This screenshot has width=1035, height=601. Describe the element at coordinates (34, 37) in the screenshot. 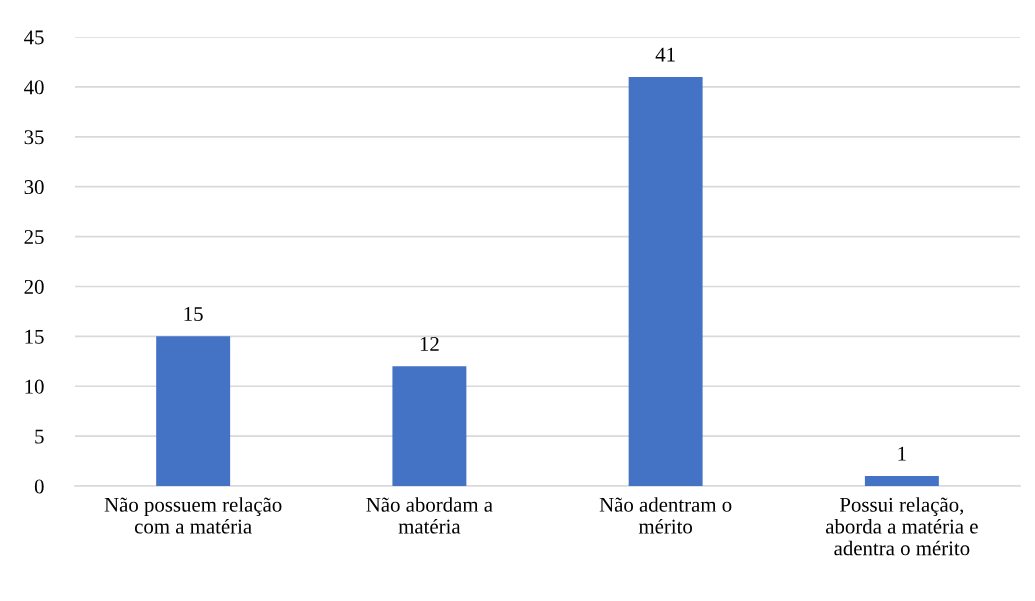

I see `y-tick-label: 45` at that location.